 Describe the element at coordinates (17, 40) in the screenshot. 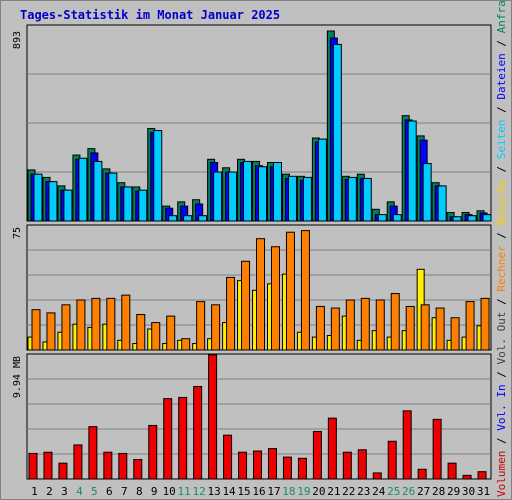

I see `requests-ymax-label: 893` at that location.